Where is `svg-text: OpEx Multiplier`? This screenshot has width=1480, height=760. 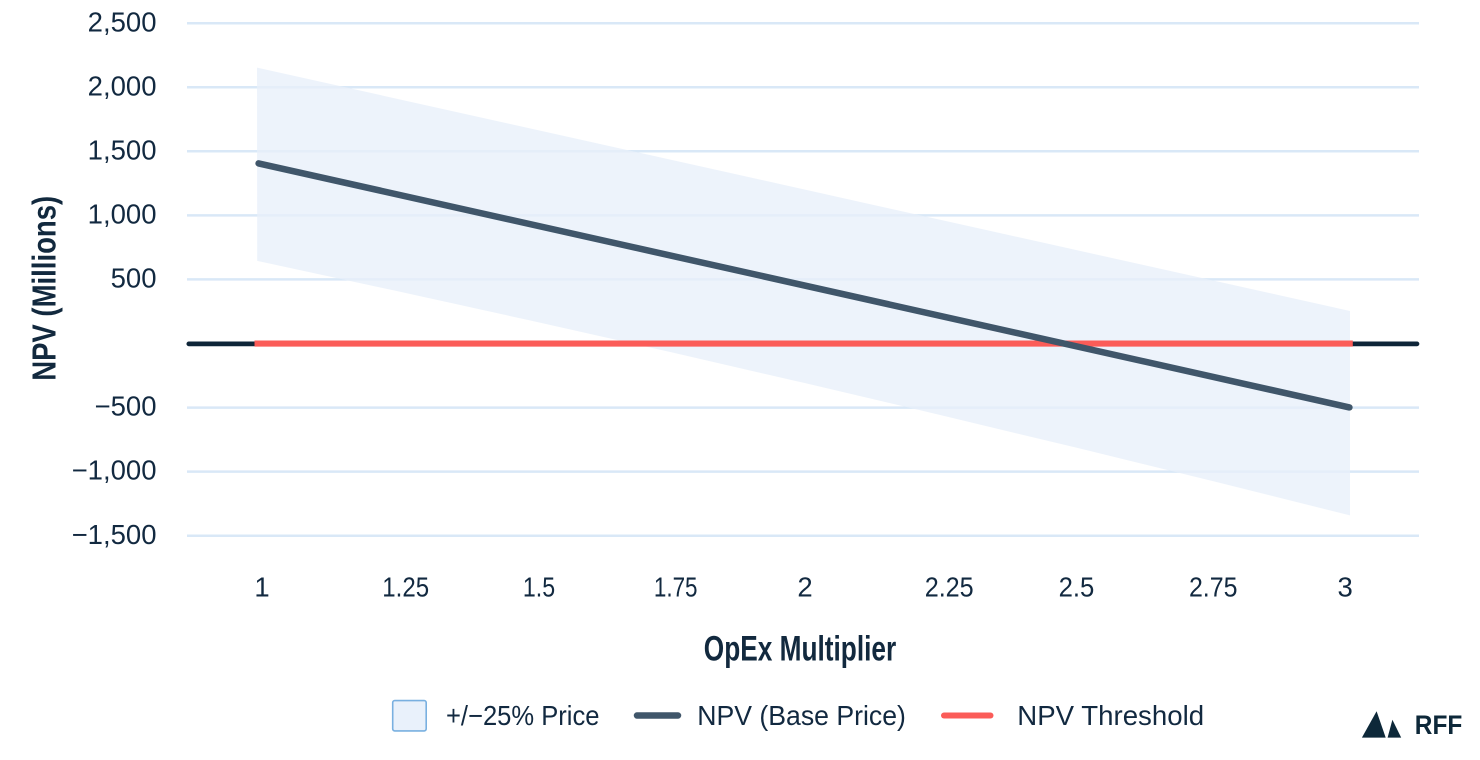 svg-text: OpEx Multiplier is located at coordinates (800, 648).